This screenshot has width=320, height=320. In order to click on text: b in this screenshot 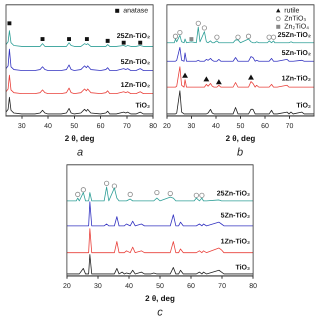, I will do `click(240, 152)`.